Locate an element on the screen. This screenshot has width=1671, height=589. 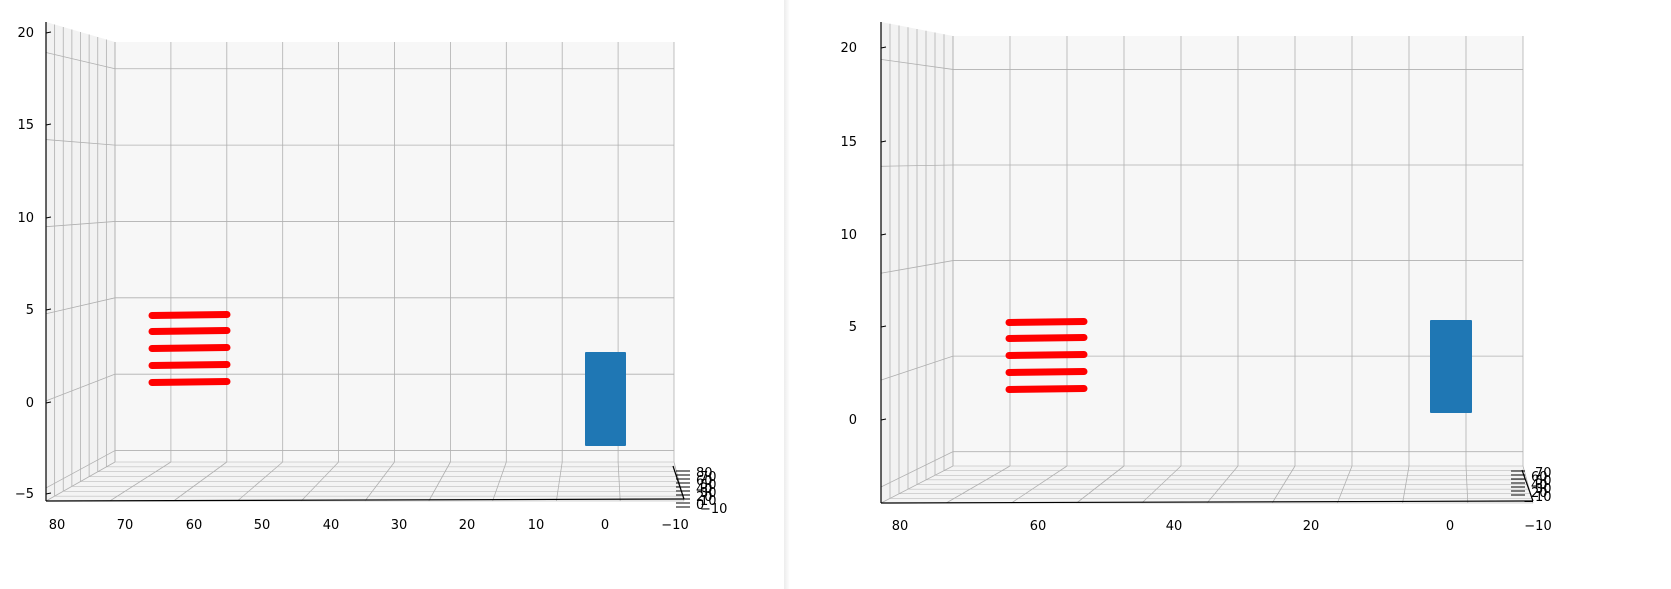
x-tick-label: 70 is located at coordinates (125, 525).